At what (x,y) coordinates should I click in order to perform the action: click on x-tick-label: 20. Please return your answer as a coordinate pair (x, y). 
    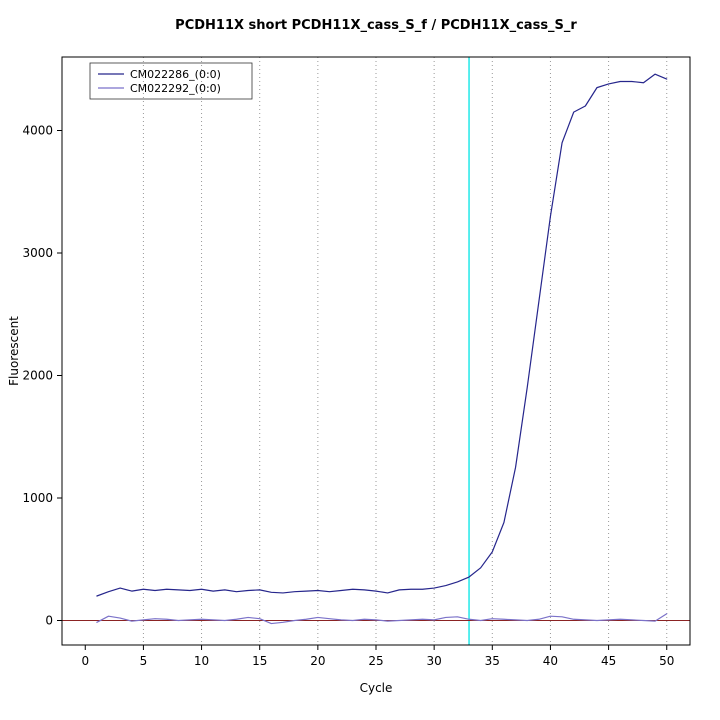
    Looking at the image, I should click on (317, 661).